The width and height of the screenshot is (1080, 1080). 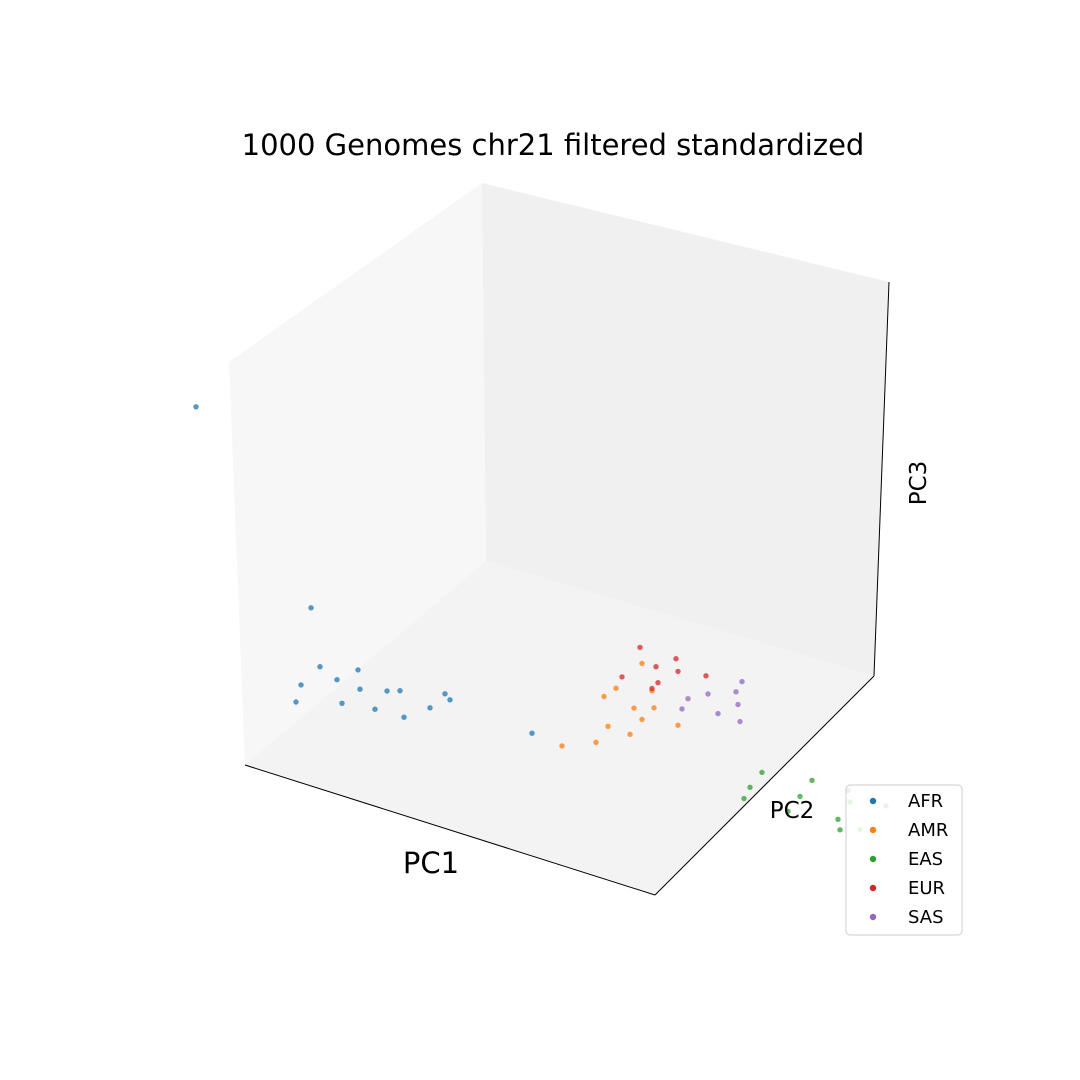 I want to click on y-axis-line, so click(x=764, y=785).